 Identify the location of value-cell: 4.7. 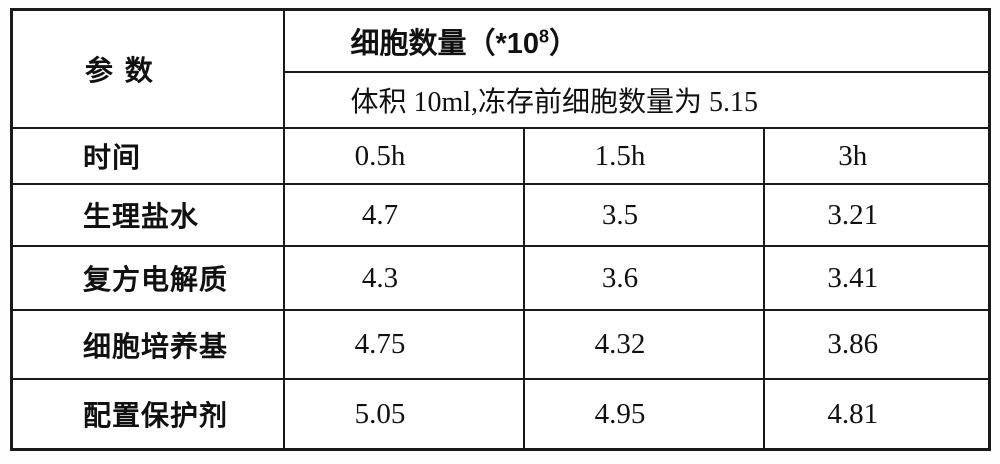
(403, 215).